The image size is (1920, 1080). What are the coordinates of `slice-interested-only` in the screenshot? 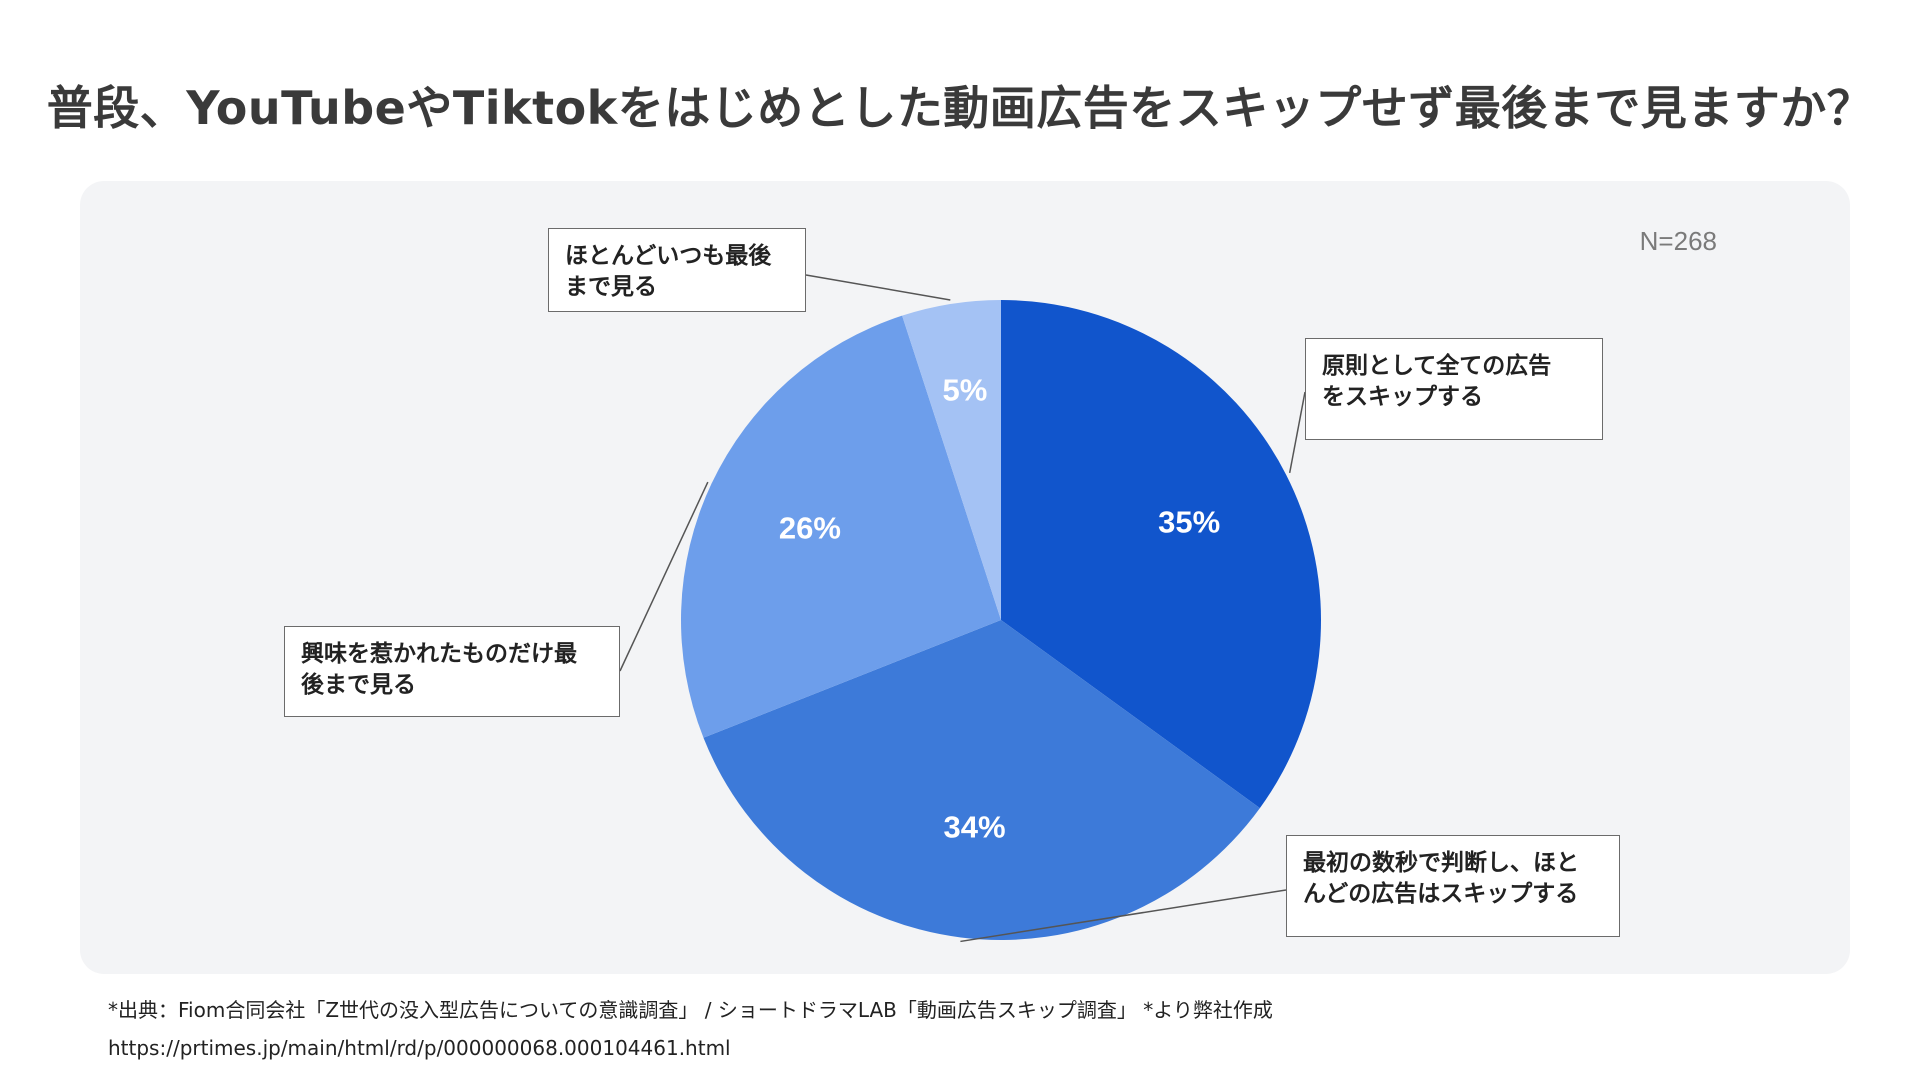 It's located at (840, 526).